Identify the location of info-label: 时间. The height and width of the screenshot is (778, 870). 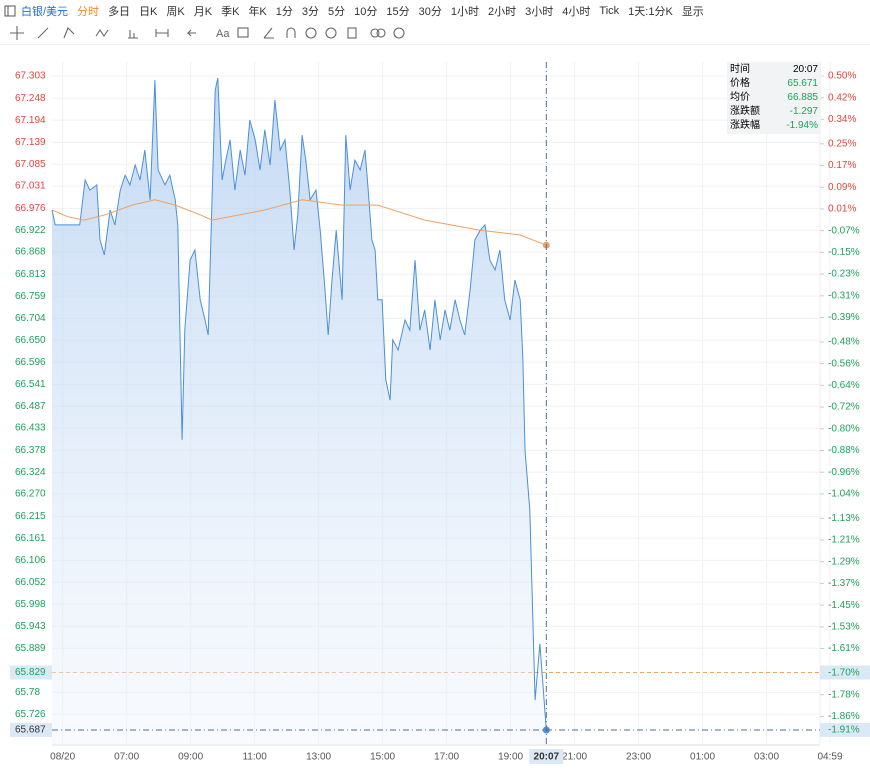
(740, 69).